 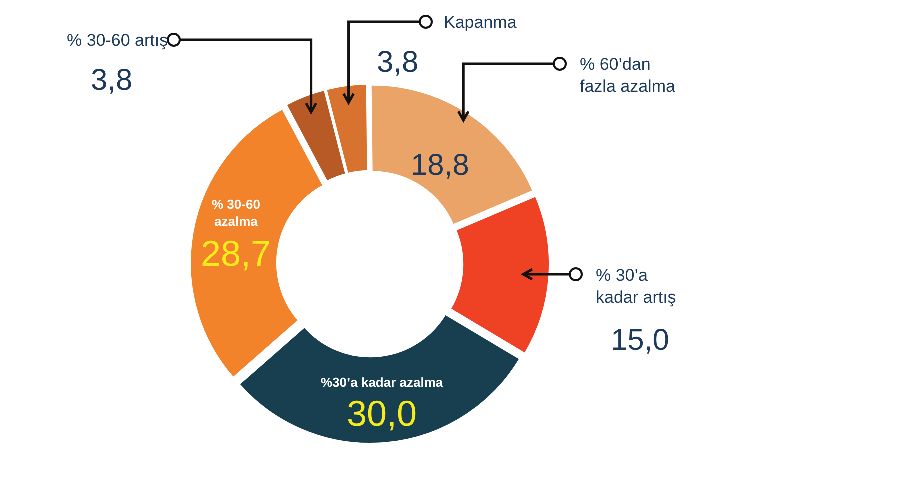 I want to click on slice-label: % 60’dan fazla azalma, so click(x=628, y=75).